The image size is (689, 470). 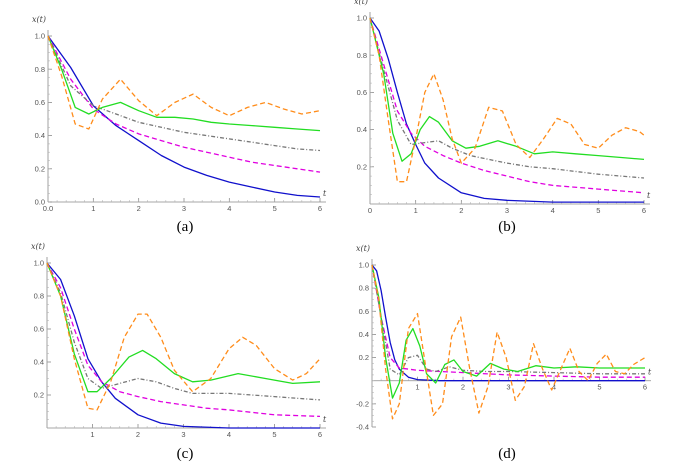 What do you see at coordinates (507, 227) in the screenshot?
I see `panel-caption: (b)` at bounding box center [507, 227].